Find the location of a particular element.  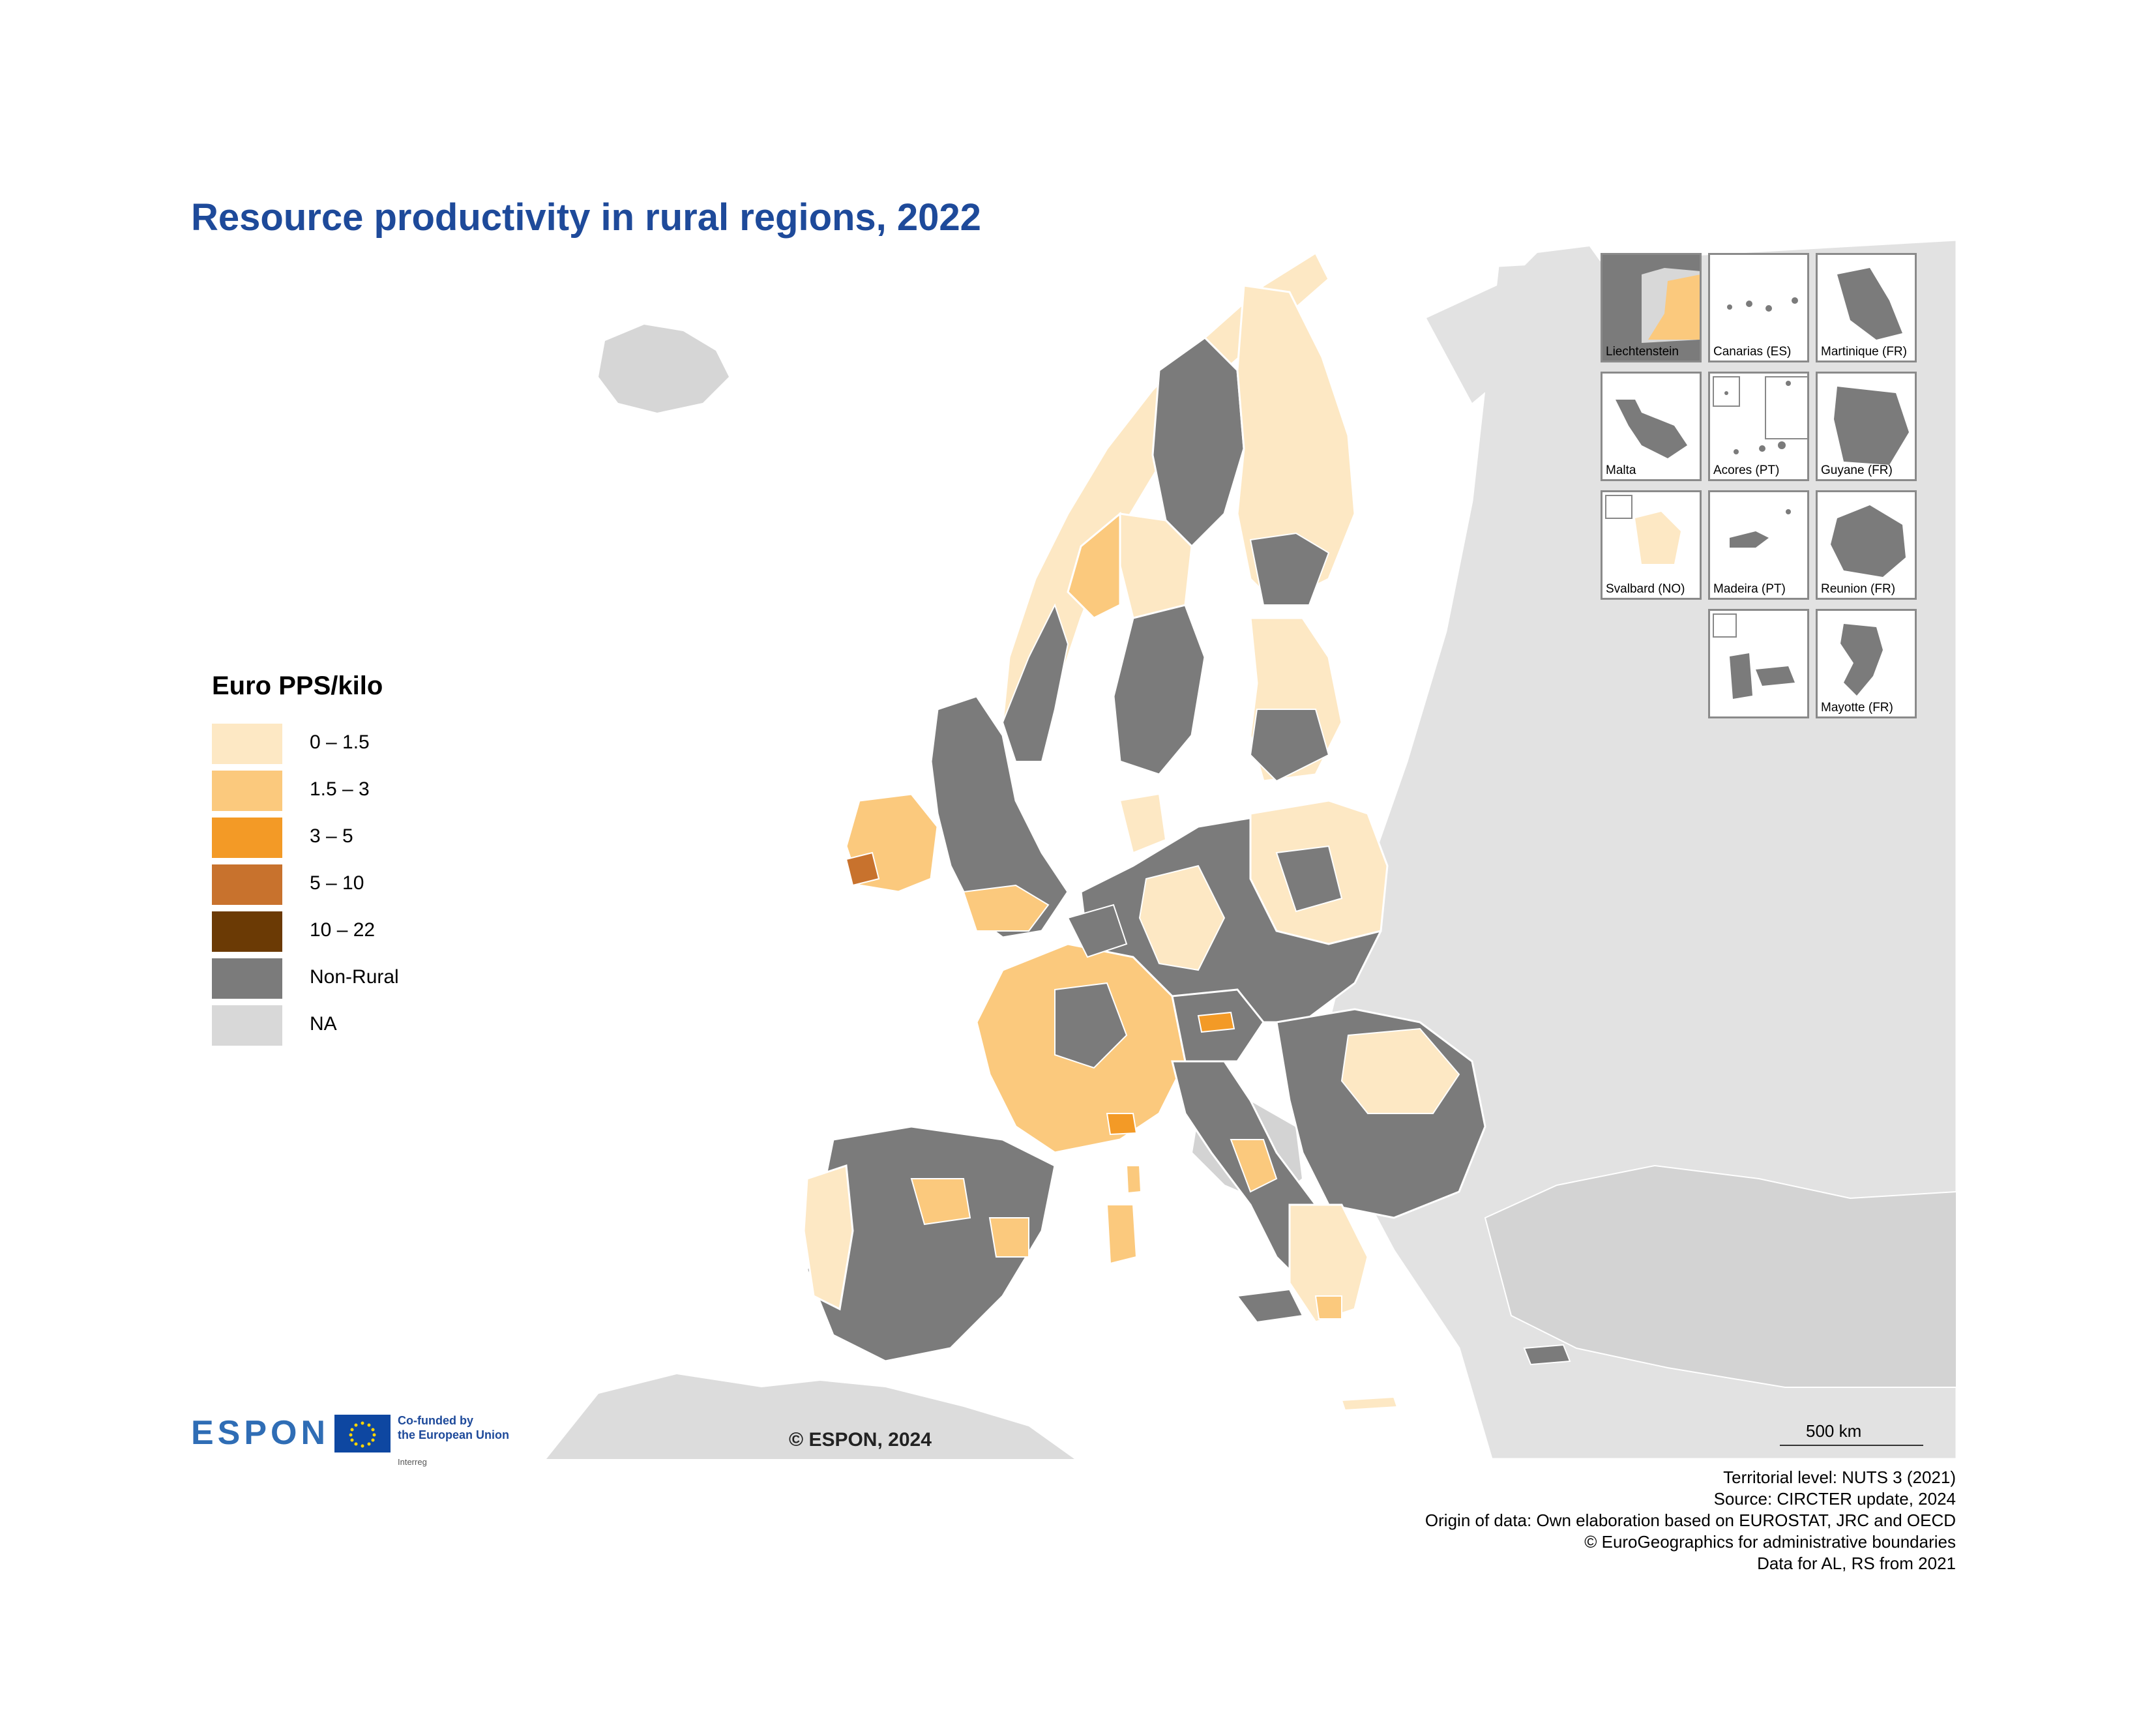

legend-label: Non-Rural is located at coordinates (354, 977).